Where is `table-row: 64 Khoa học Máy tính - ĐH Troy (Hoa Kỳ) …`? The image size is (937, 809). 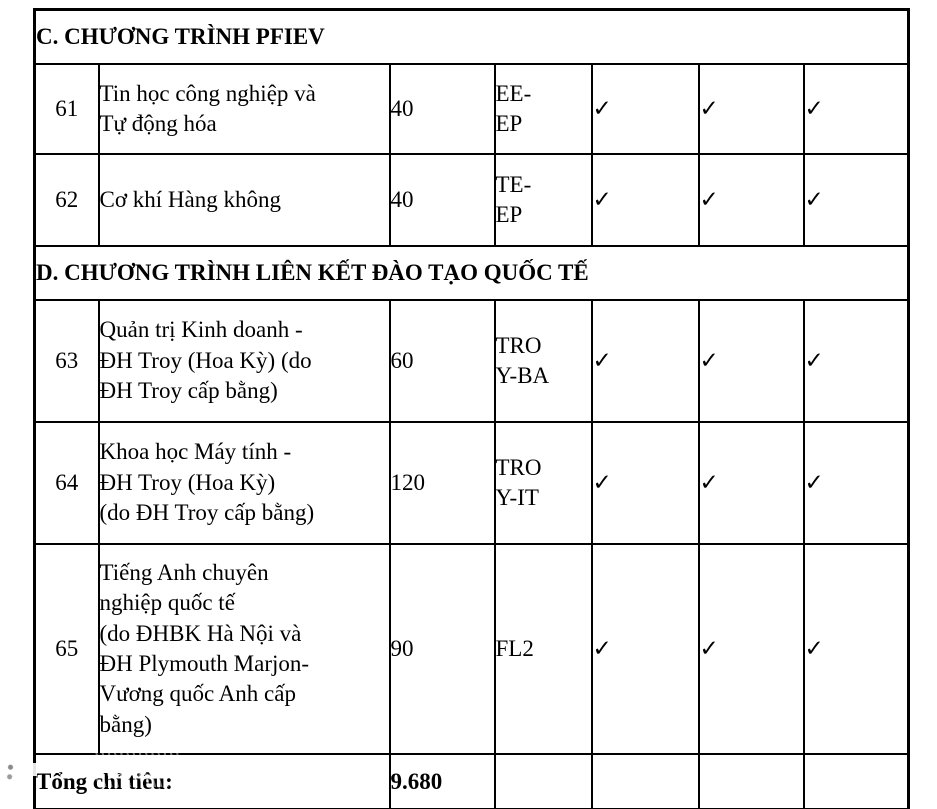 table-row: 64 Khoa học Máy tính - ĐH Troy (Hoa Kỳ) … is located at coordinates (471, 483).